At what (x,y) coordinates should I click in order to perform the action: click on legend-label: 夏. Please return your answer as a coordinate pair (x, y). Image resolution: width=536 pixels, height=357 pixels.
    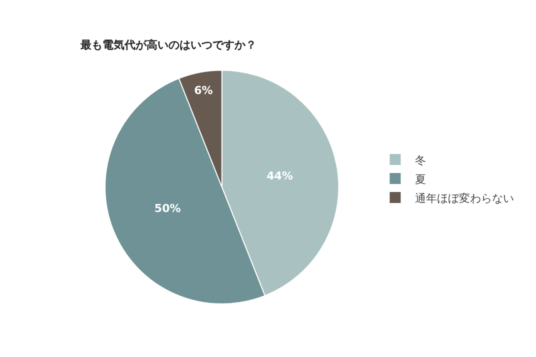
    Looking at the image, I should click on (420, 179).